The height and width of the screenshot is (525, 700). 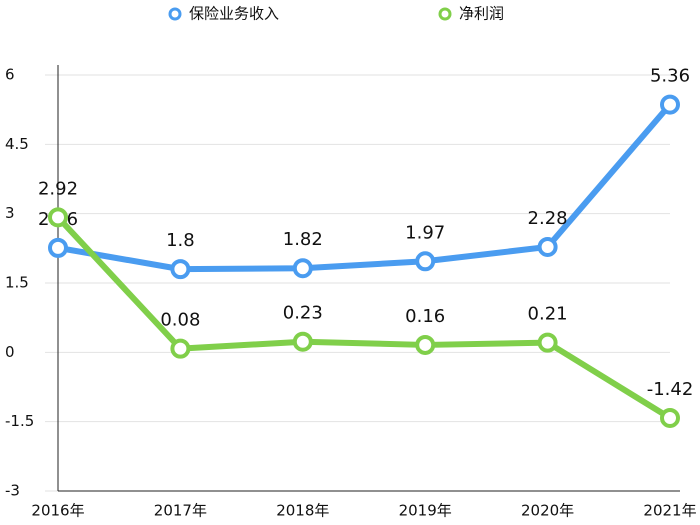 I want to click on x-tick-label: 2017年, so click(x=180, y=511).